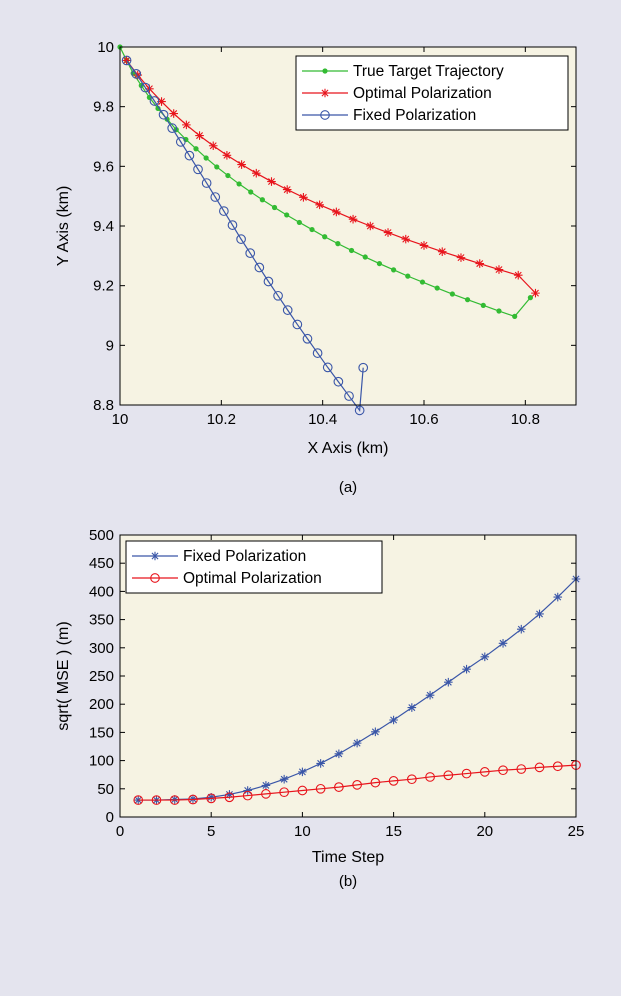 The width and height of the screenshot is (621, 996). I want to click on y-tick-label: 400, so click(101, 591).